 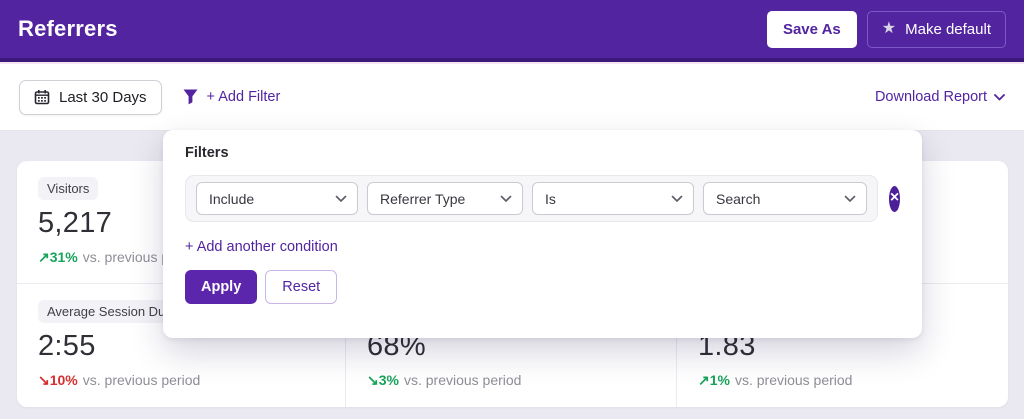 I want to click on toolbar-left: Last 30 Days + Add Filter, so click(x=150, y=97).